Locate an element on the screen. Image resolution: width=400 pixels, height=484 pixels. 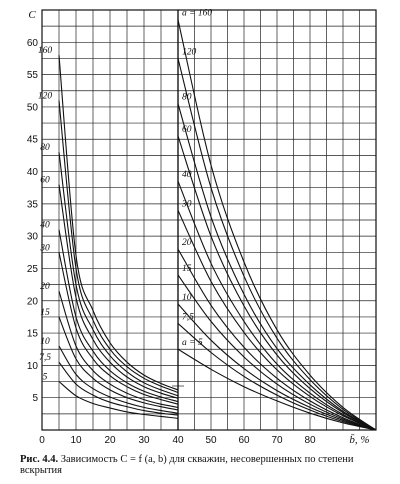
right-series-label: 30 is located at coordinates (186, 204).